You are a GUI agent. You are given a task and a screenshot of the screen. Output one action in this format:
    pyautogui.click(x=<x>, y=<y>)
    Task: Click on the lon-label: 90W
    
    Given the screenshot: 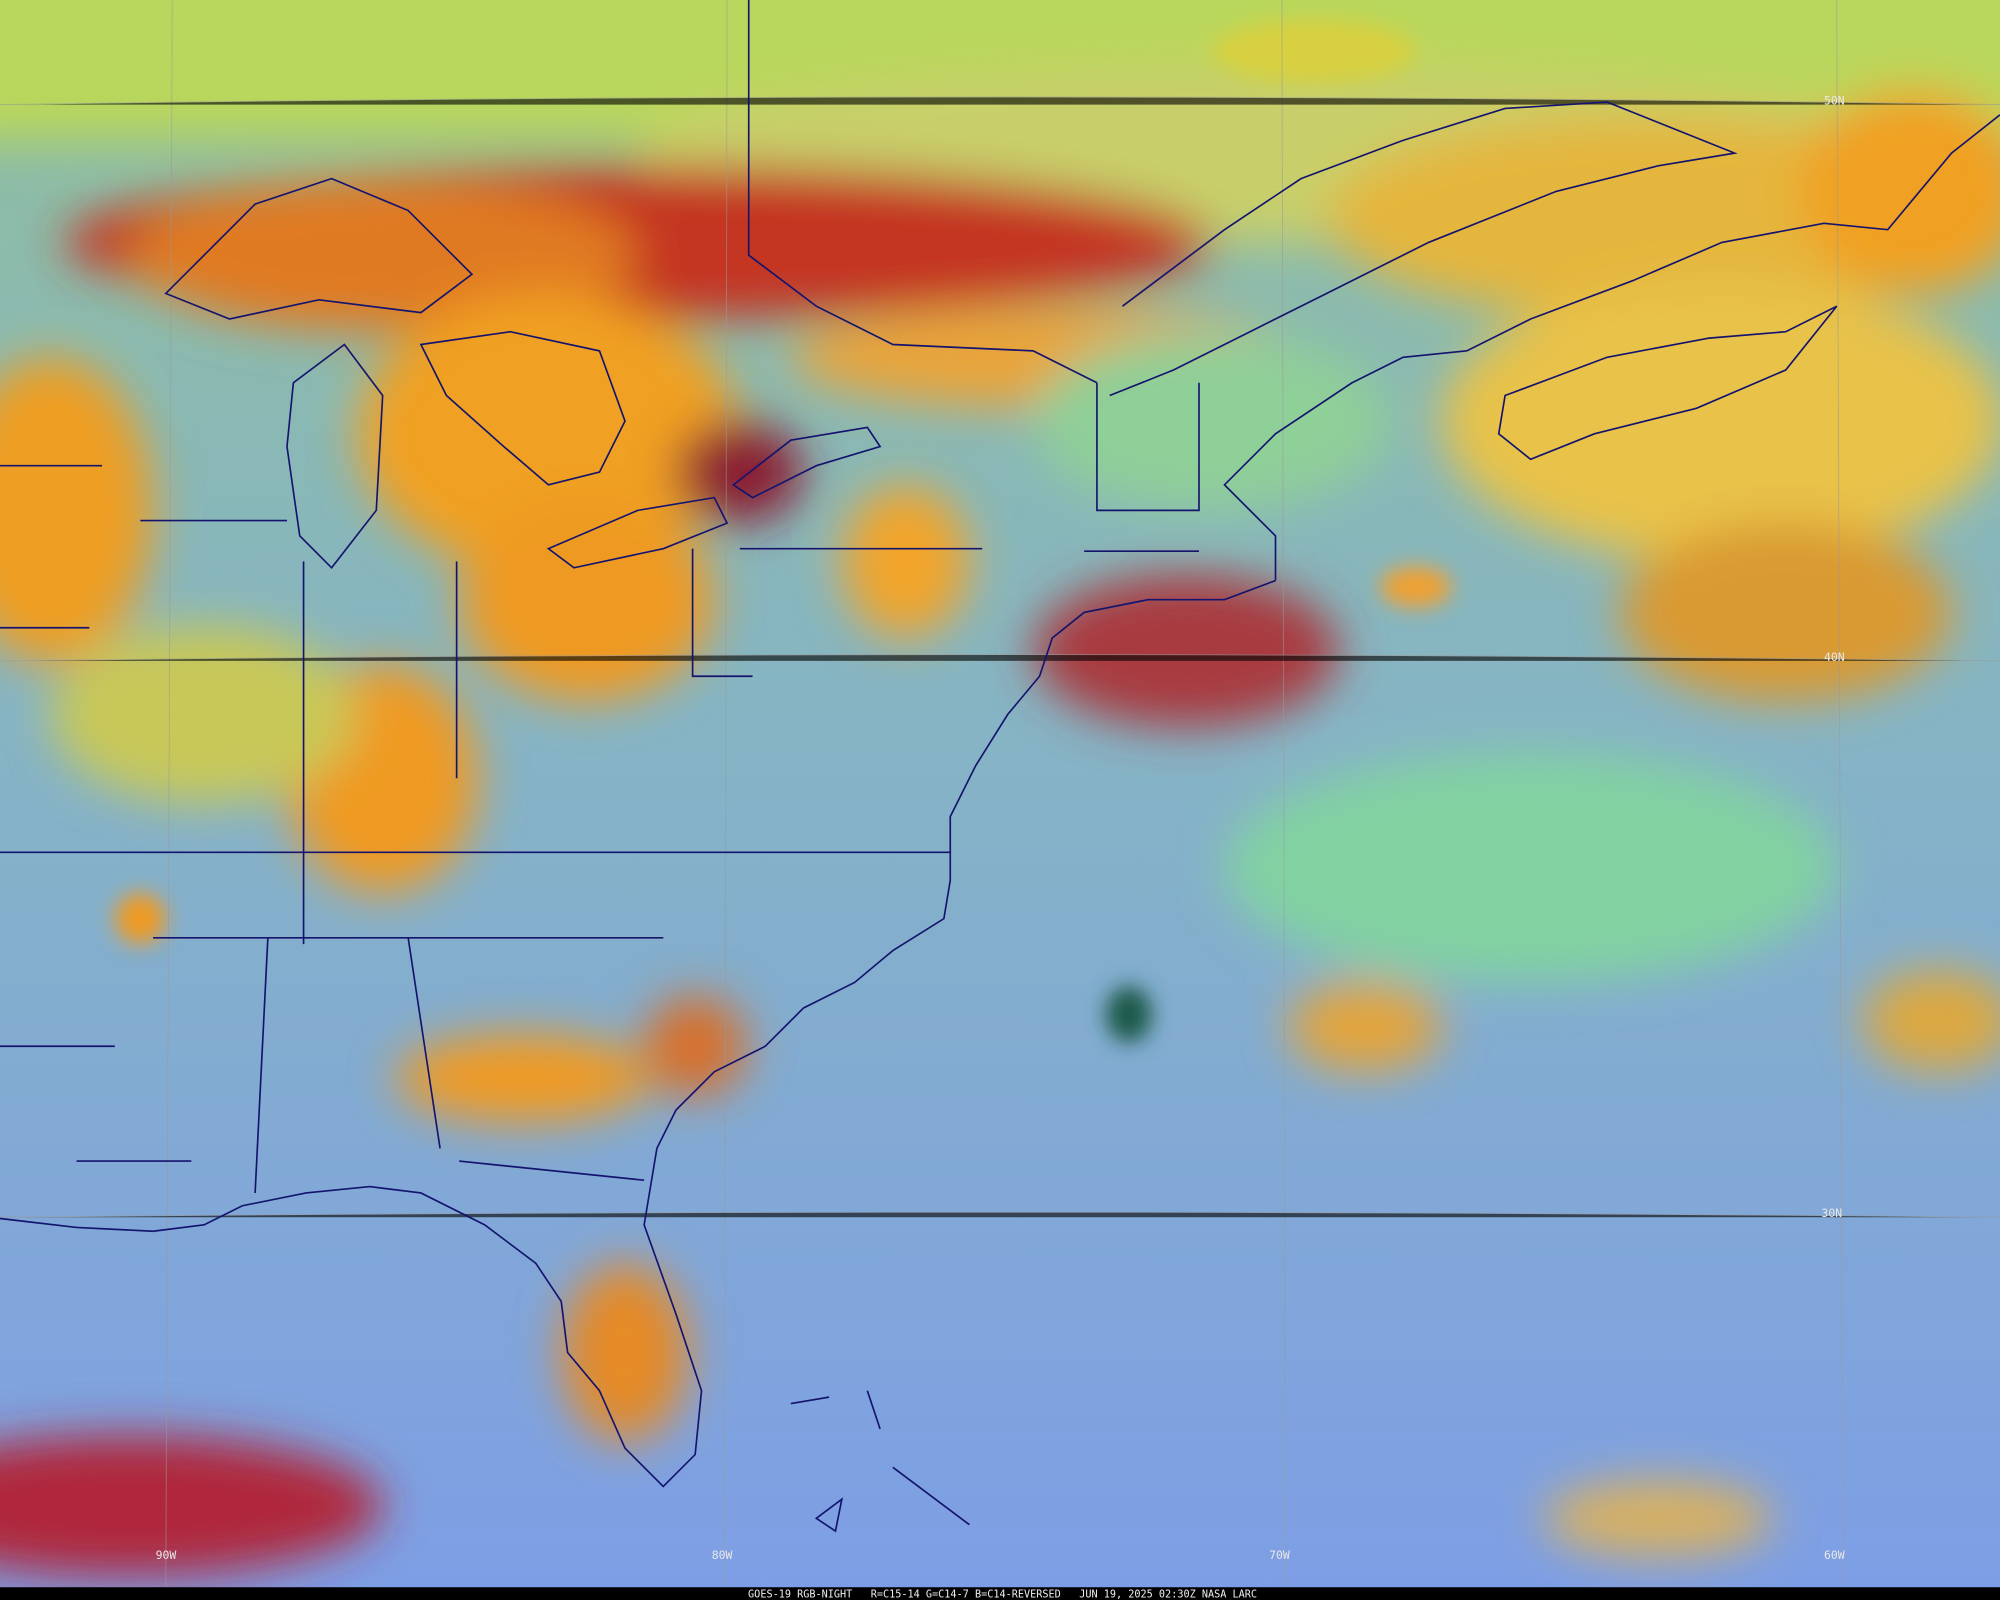 What is the action you would take?
    pyautogui.click(x=166, y=1555)
    